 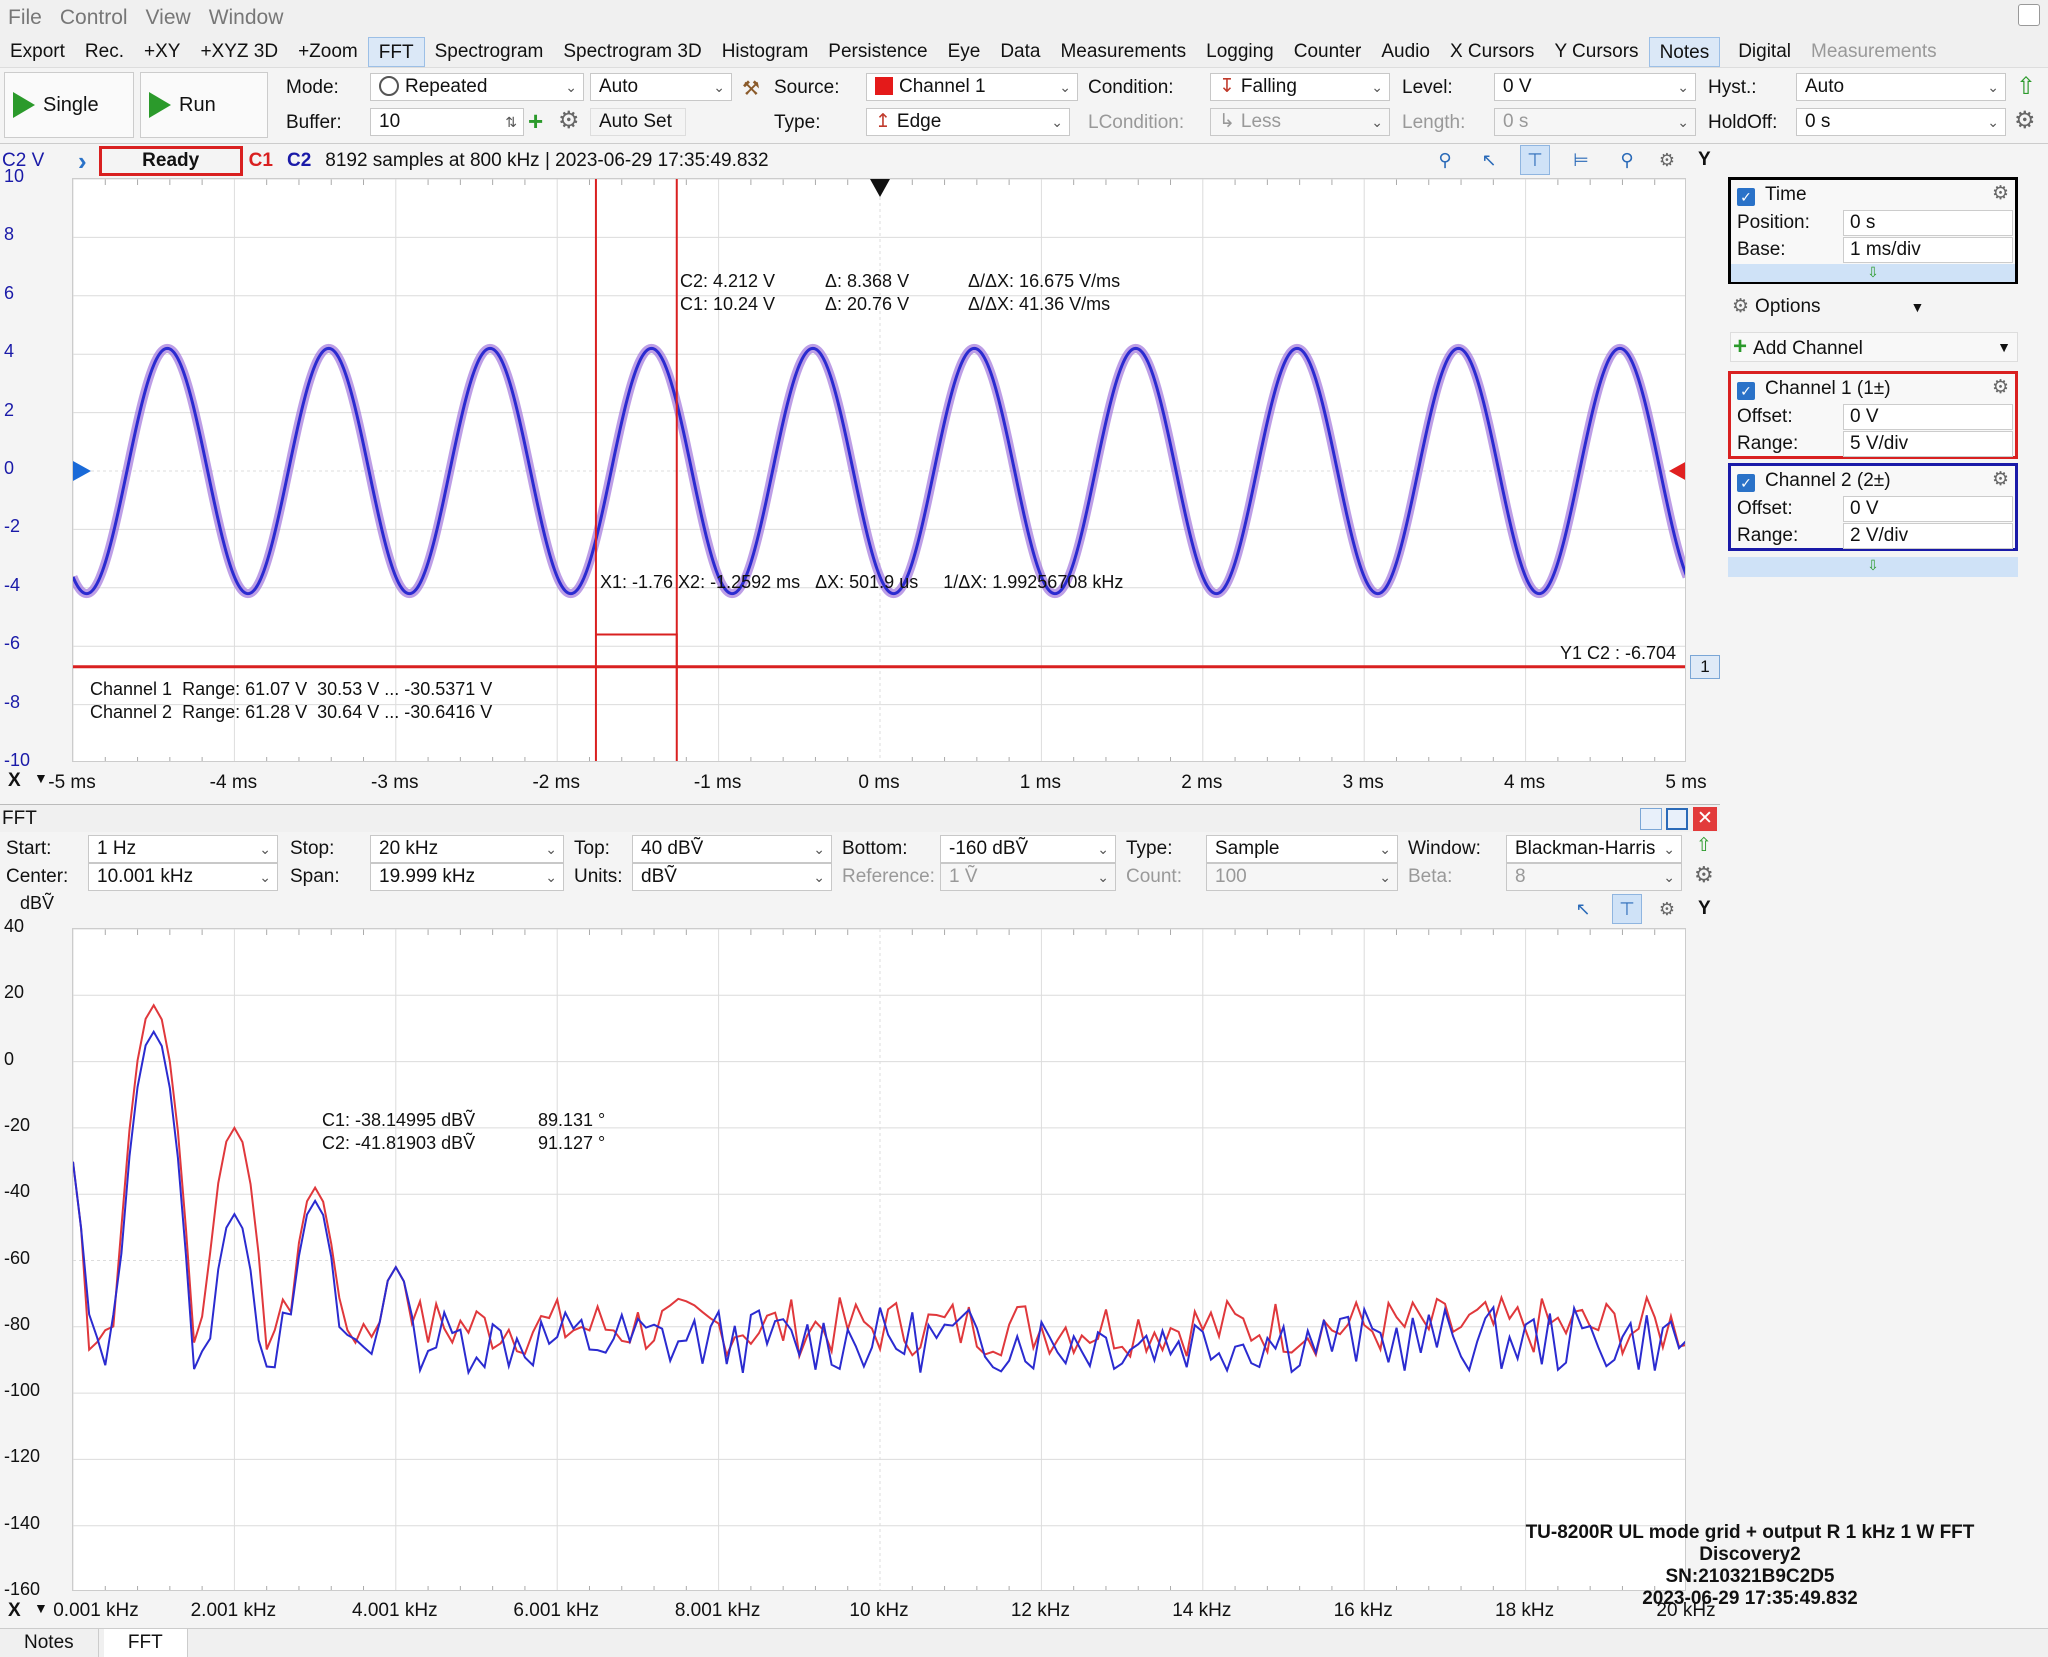 What do you see at coordinates (1028, 849) in the screenshot?
I see `fft-bottom-select: -160 dBṼ ⌄` at bounding box center [1028, 849].